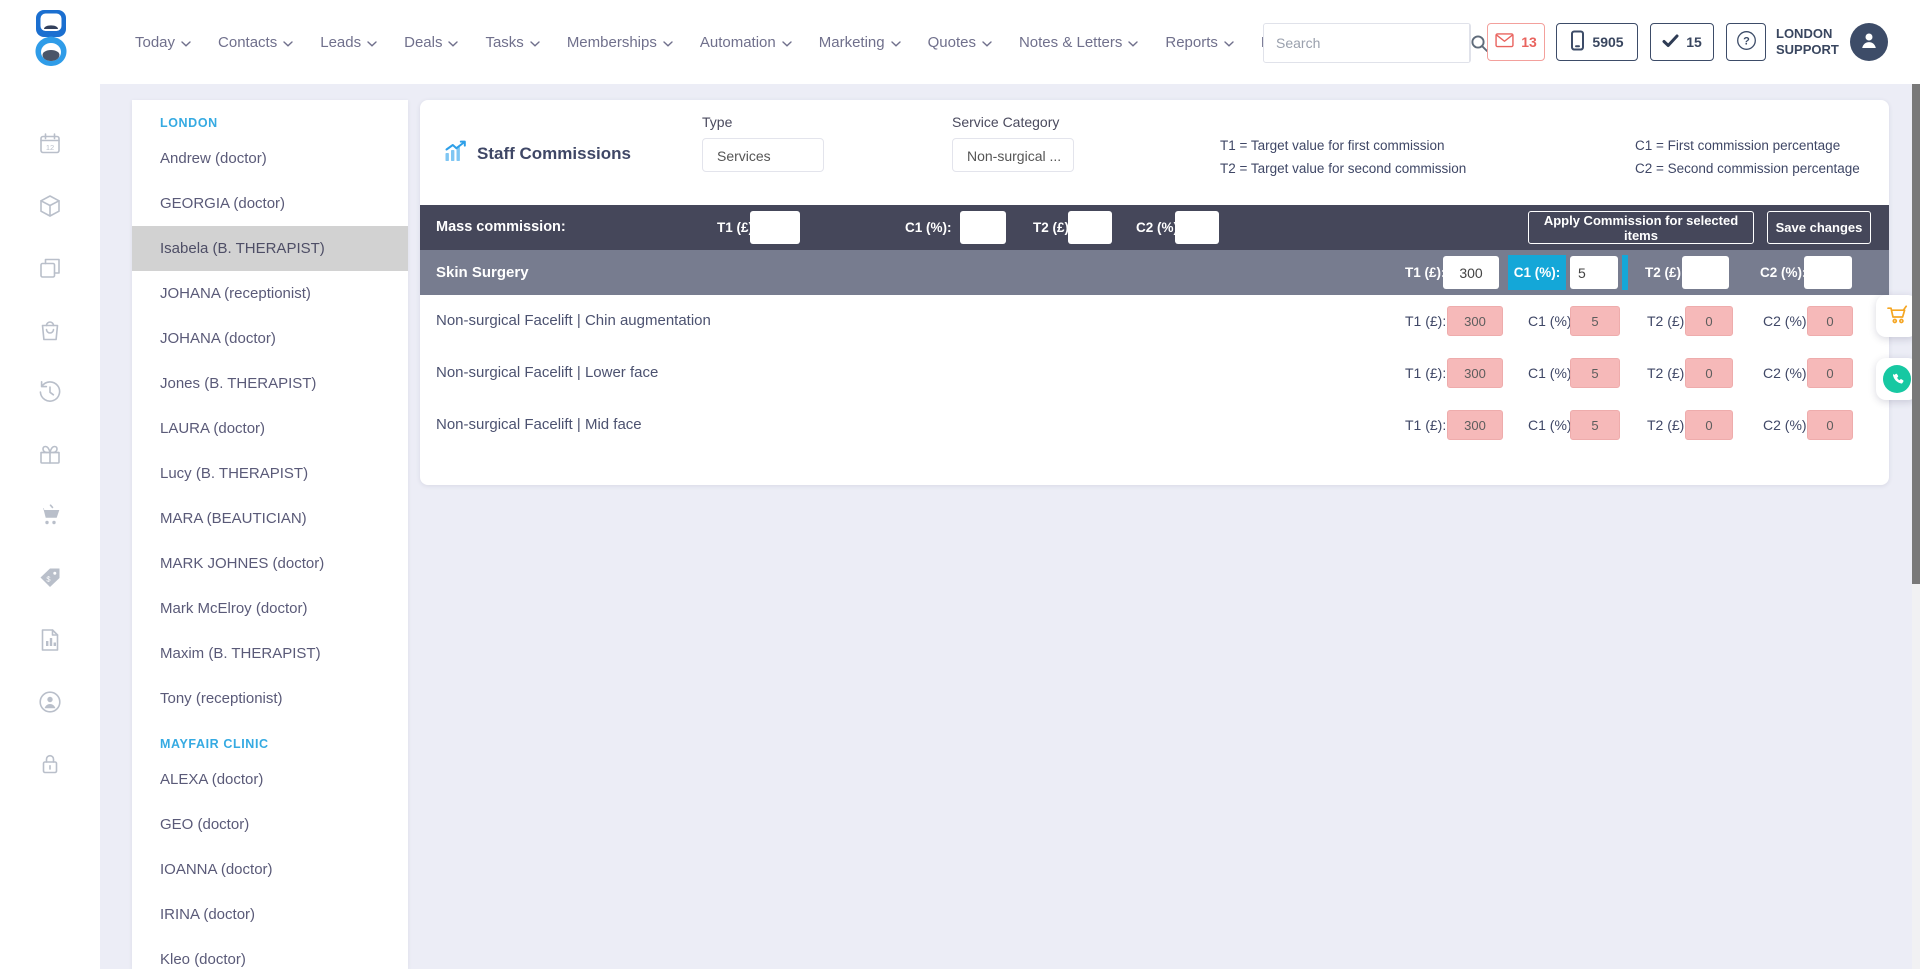 This screenshot has width=1920, height=969. What do you see at coordinates (1199, 42) in the screenshot?
I see `nav-item-reports: Reports` at bounding box center [1199, 42].